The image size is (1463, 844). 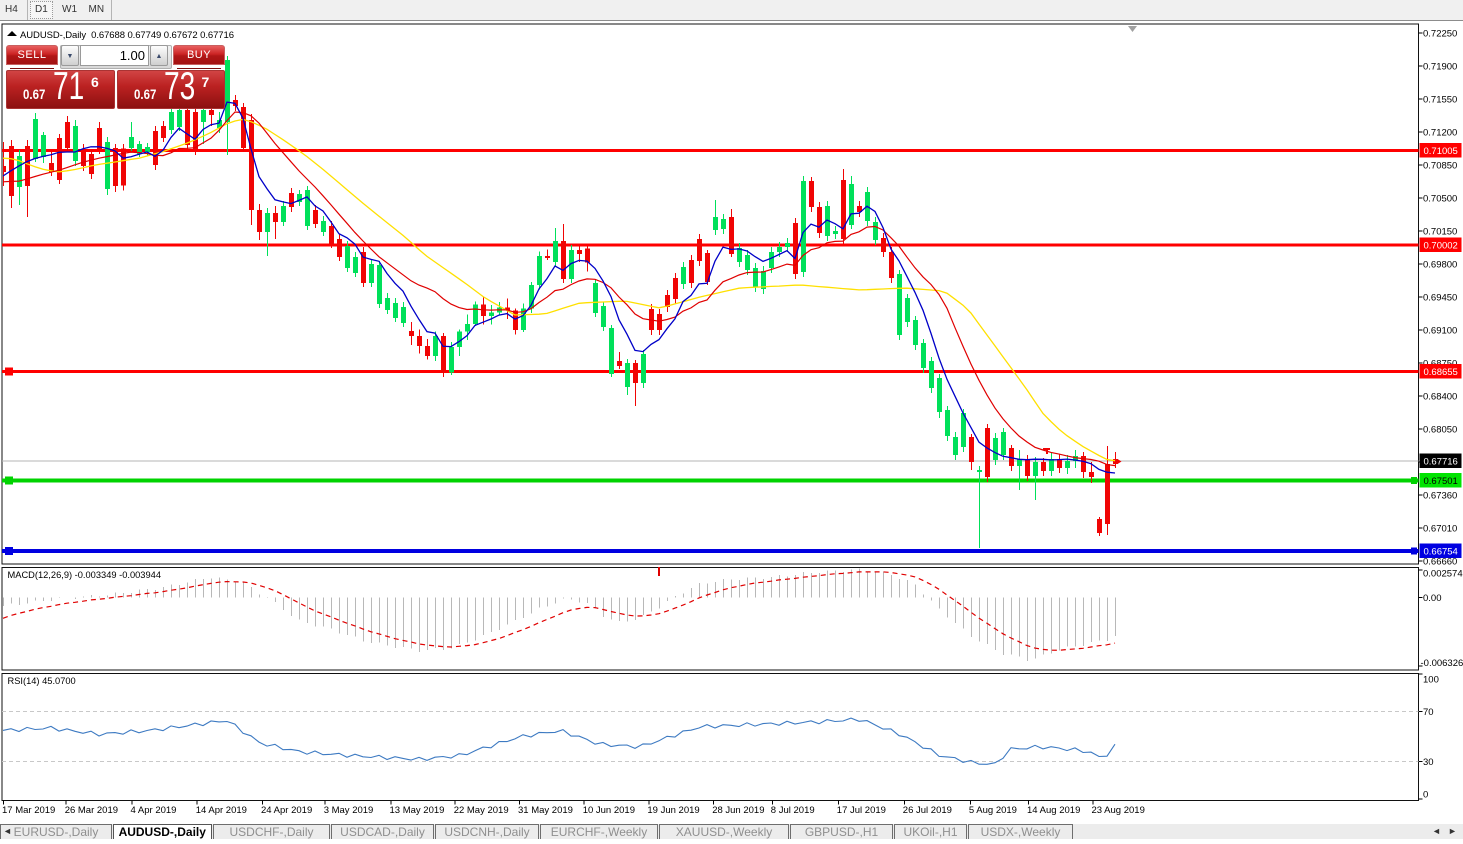 What do you see at coordinates (1441, 462) in the screenshot?
I see `svg-text: 0.67716` at bounding box center [1441, 462].